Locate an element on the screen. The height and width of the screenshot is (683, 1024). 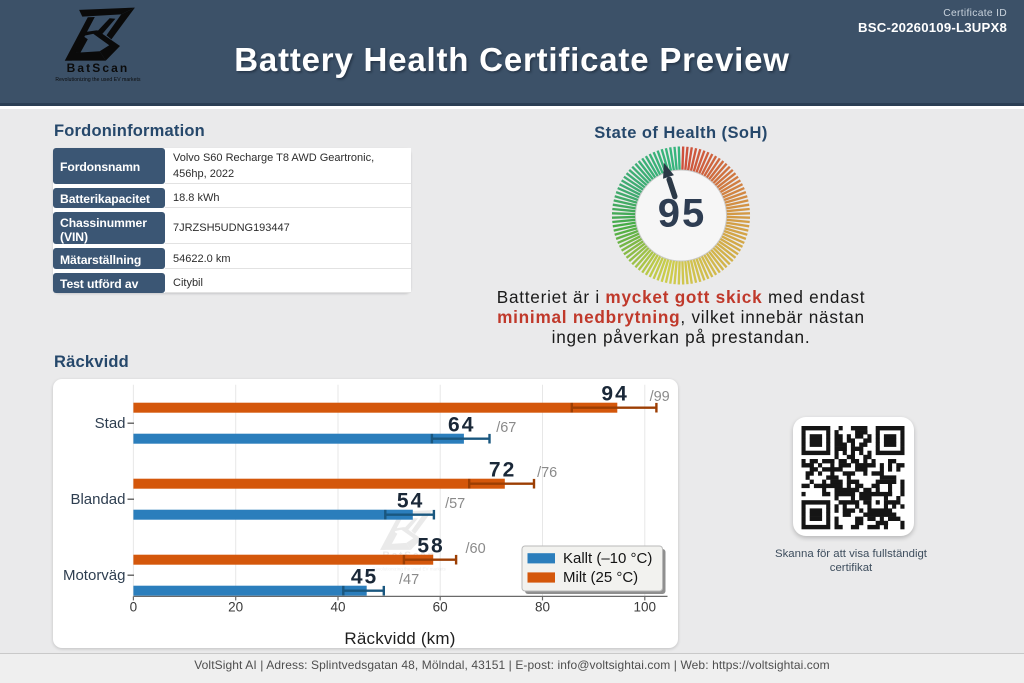
svg-text: 72 is located at coordinates (502, 470).